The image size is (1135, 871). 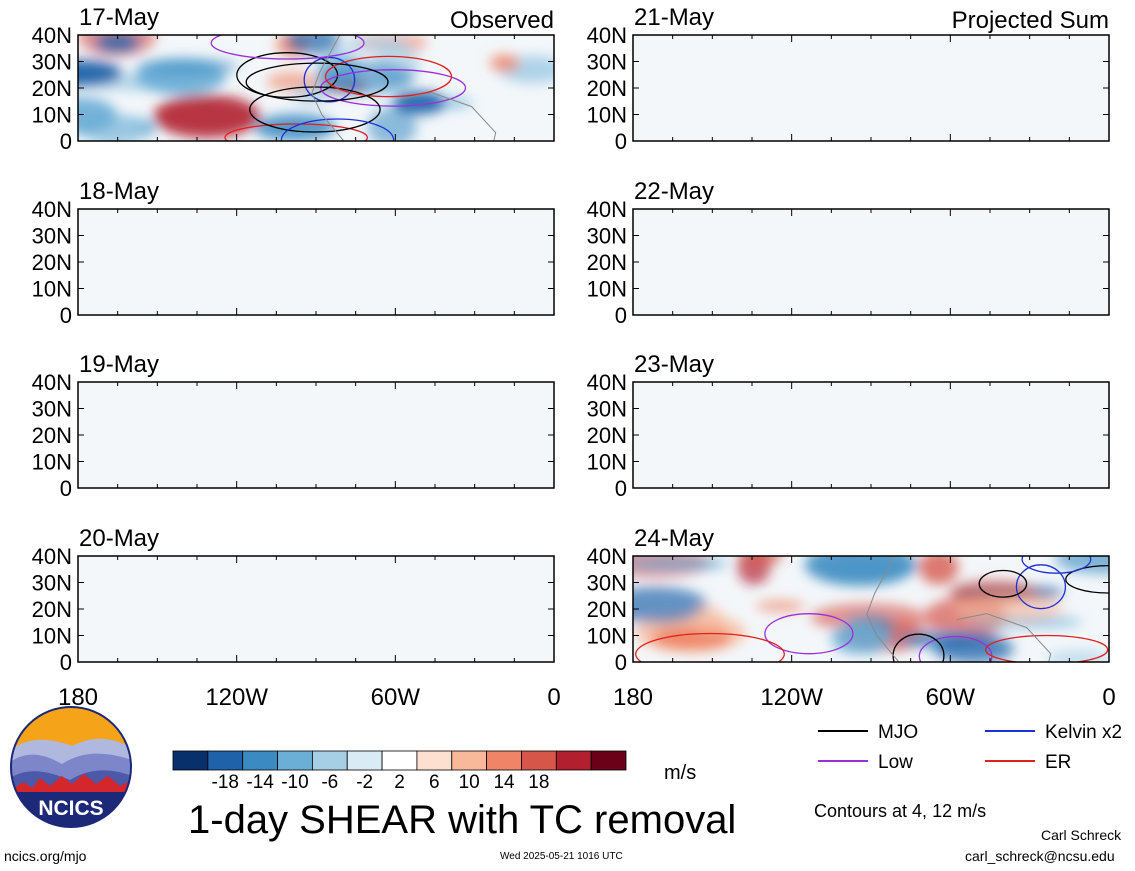 I want to click on legend-label: Low, so click(x=895, y=762).